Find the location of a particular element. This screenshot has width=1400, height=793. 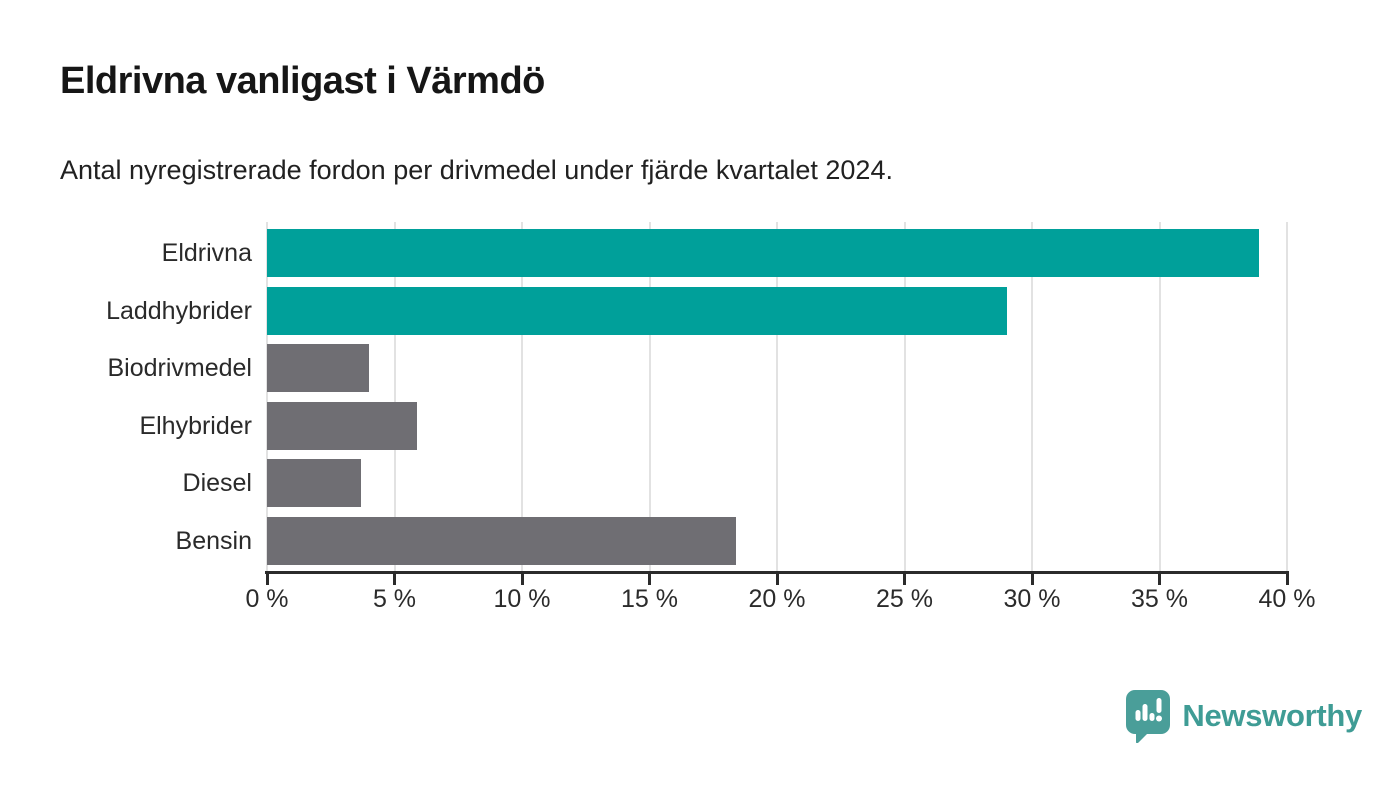

tick-label-25: 25 % is located at coordinates (904, 599).